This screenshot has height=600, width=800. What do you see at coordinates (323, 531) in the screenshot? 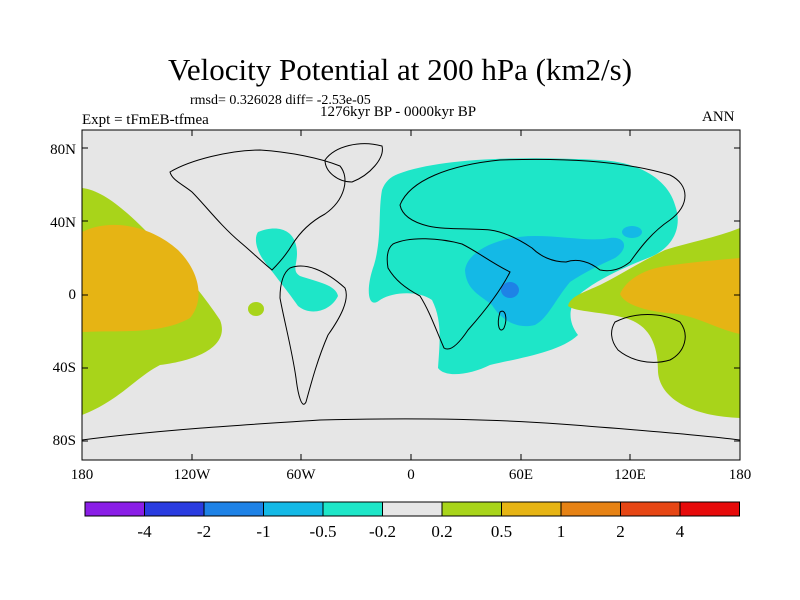
I see `colorbar-label: -0.5` at bounding box center [323, 531].